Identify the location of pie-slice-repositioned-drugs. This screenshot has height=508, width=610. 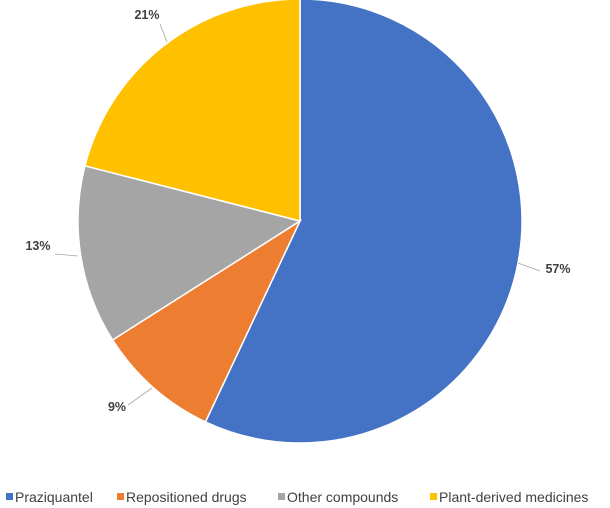
(206, 320).